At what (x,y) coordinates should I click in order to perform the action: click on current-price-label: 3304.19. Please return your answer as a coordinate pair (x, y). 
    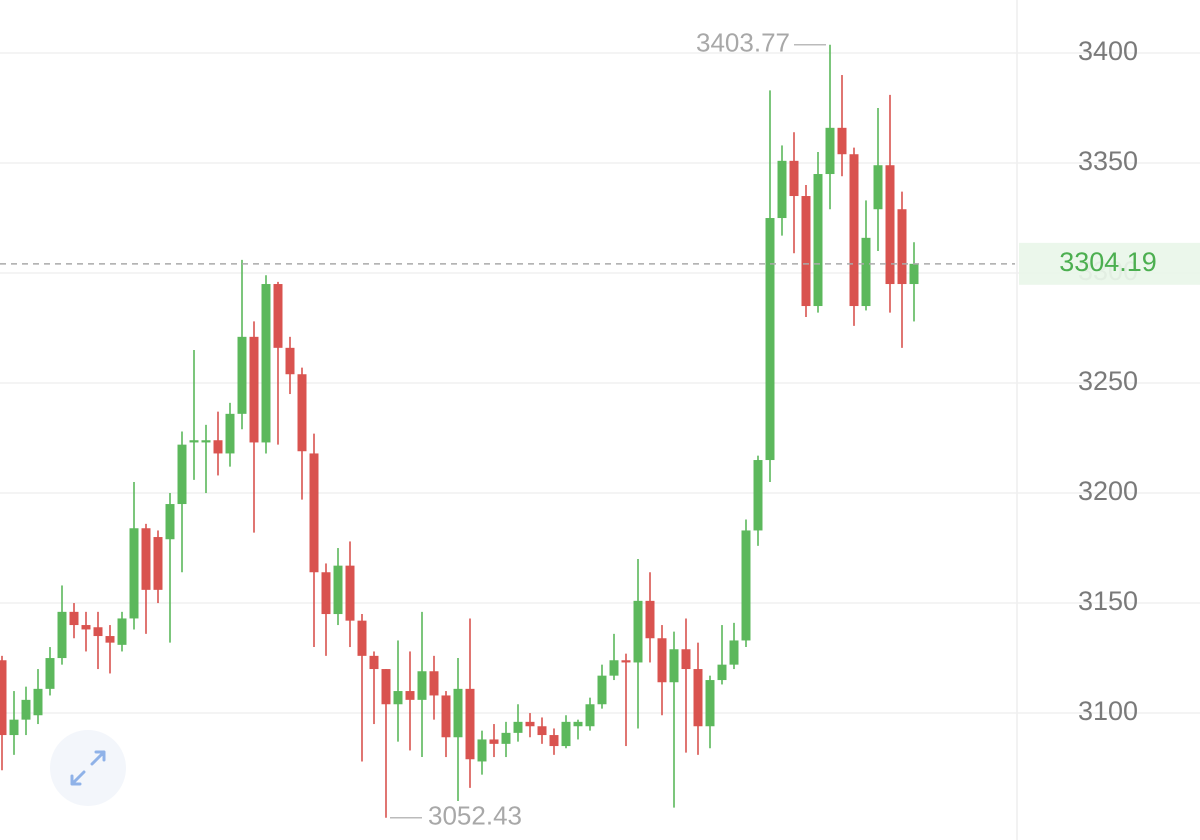
    Looking at the image, I should click on (1108, 262).